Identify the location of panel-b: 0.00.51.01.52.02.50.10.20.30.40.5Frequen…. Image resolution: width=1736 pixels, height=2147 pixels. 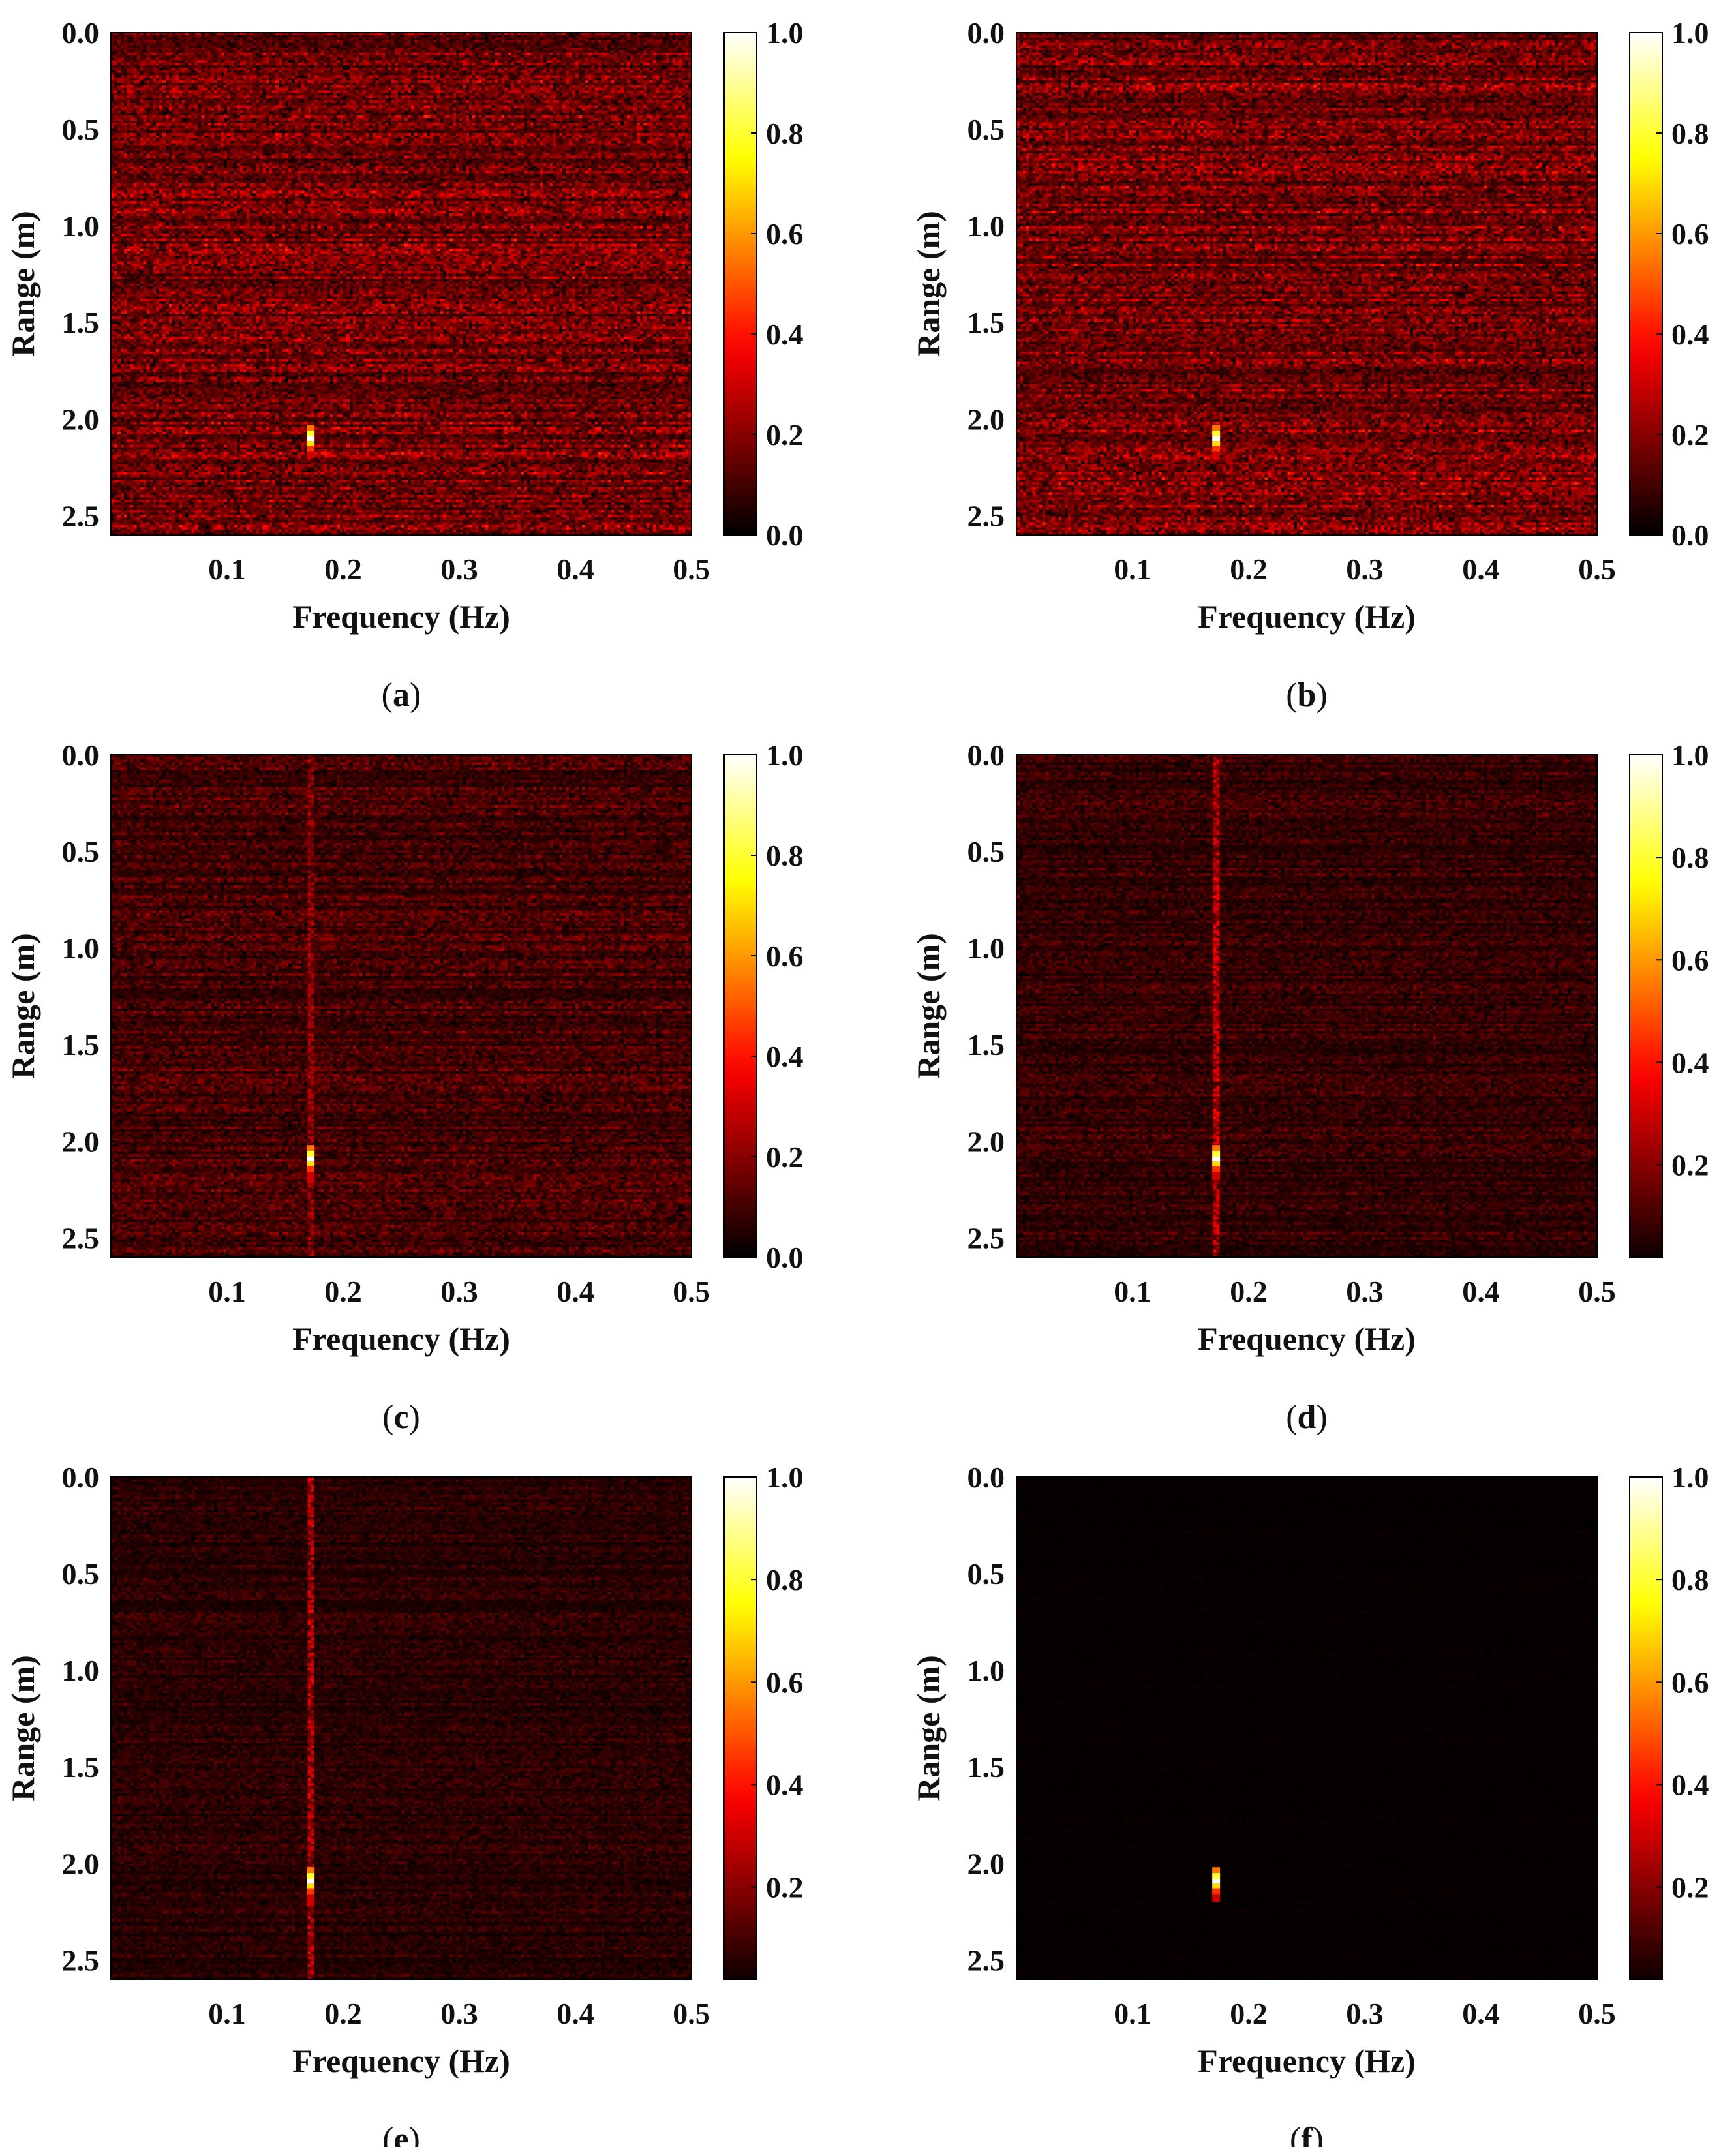
(1309, 365).